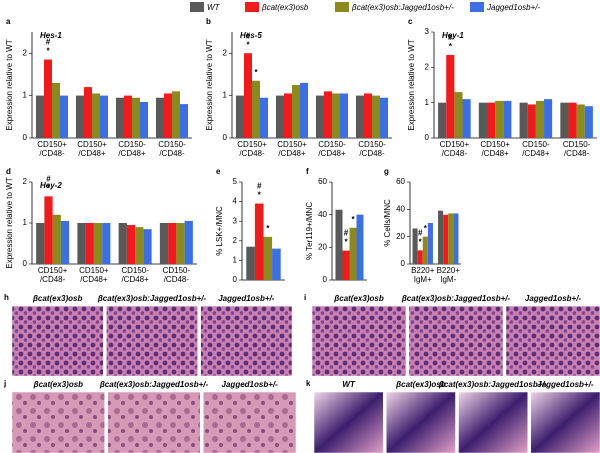  I want to click on panel-label: h, so click(6, 297).